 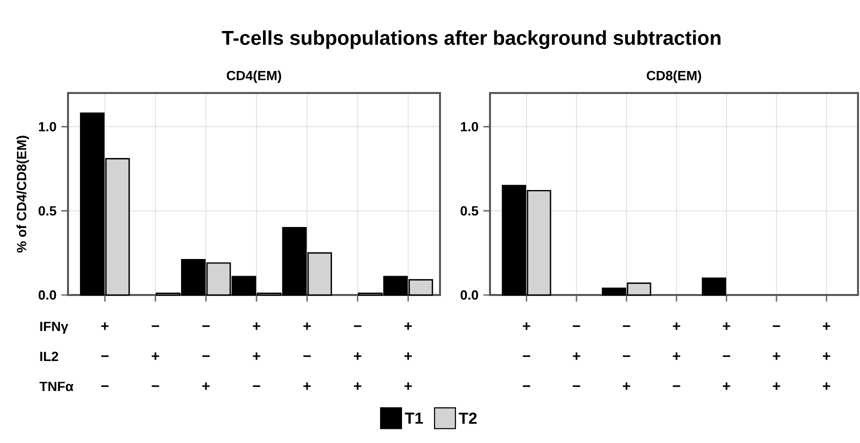 I want to click on chart-subtitle: CD8(EM), so click(x=674, y=76).